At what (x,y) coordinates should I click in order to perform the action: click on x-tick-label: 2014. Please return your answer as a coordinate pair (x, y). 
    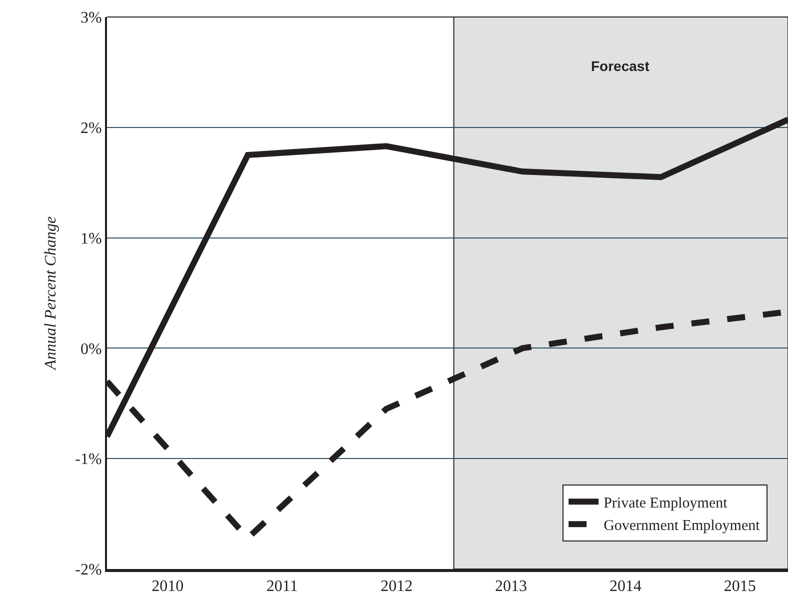
    Looking at the image, I should click on (625, 587).